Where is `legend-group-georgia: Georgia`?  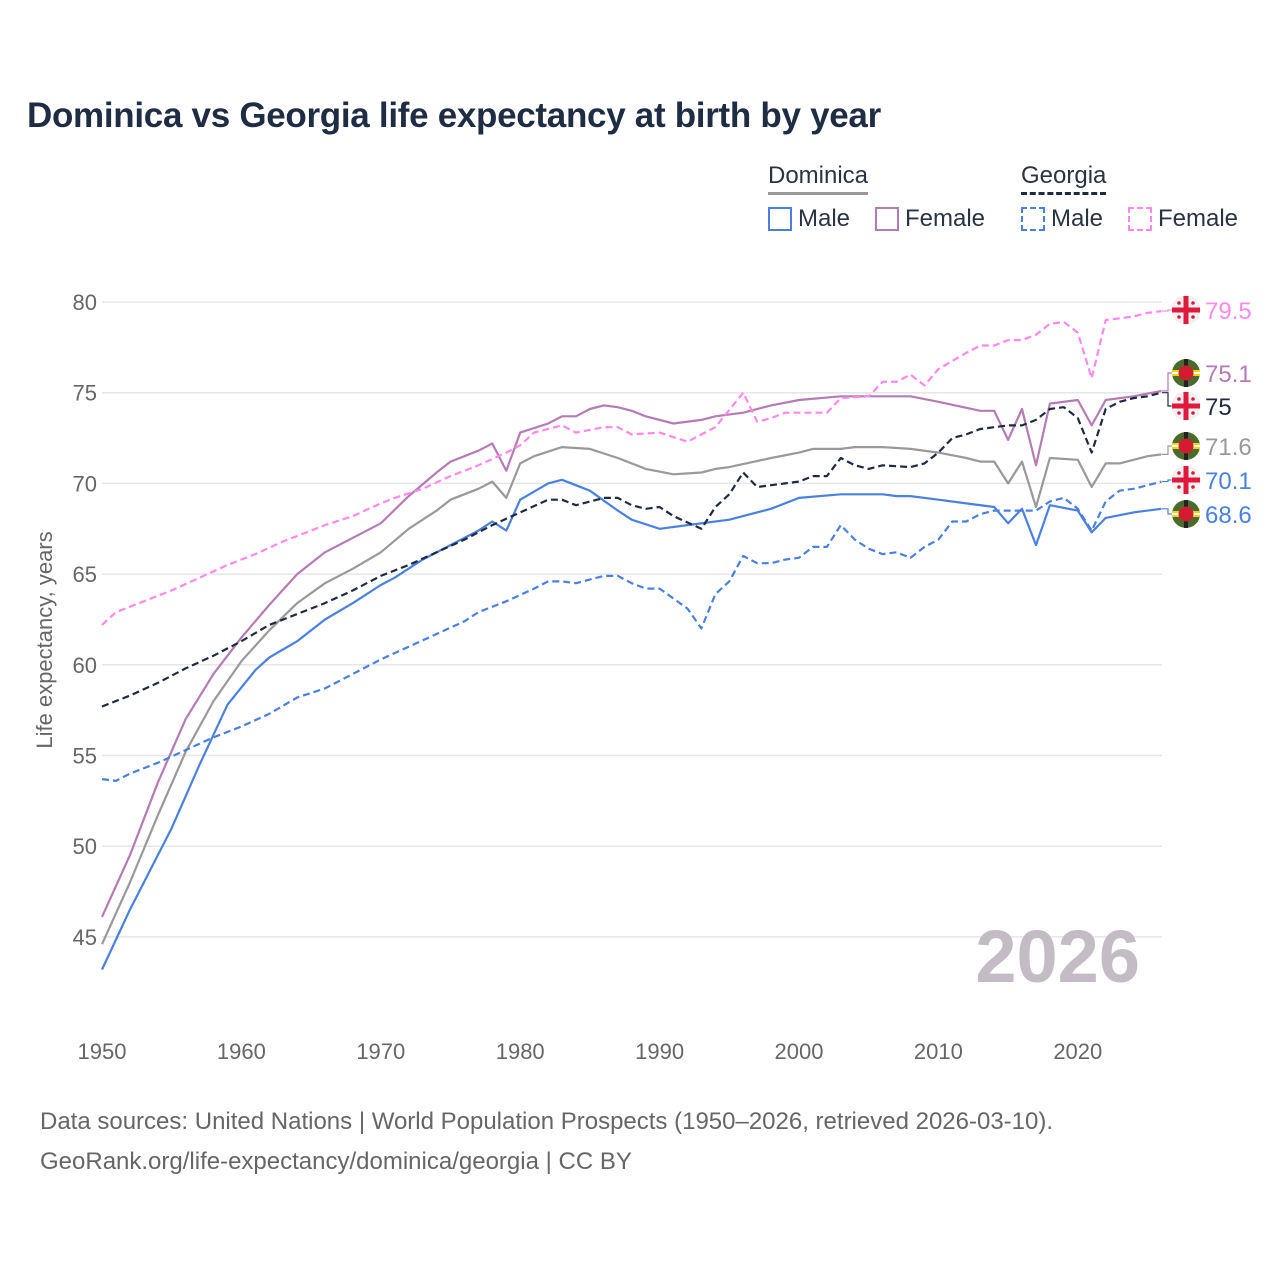
legend-group-georgia: Georgia is located at coordinates (1064, 178).